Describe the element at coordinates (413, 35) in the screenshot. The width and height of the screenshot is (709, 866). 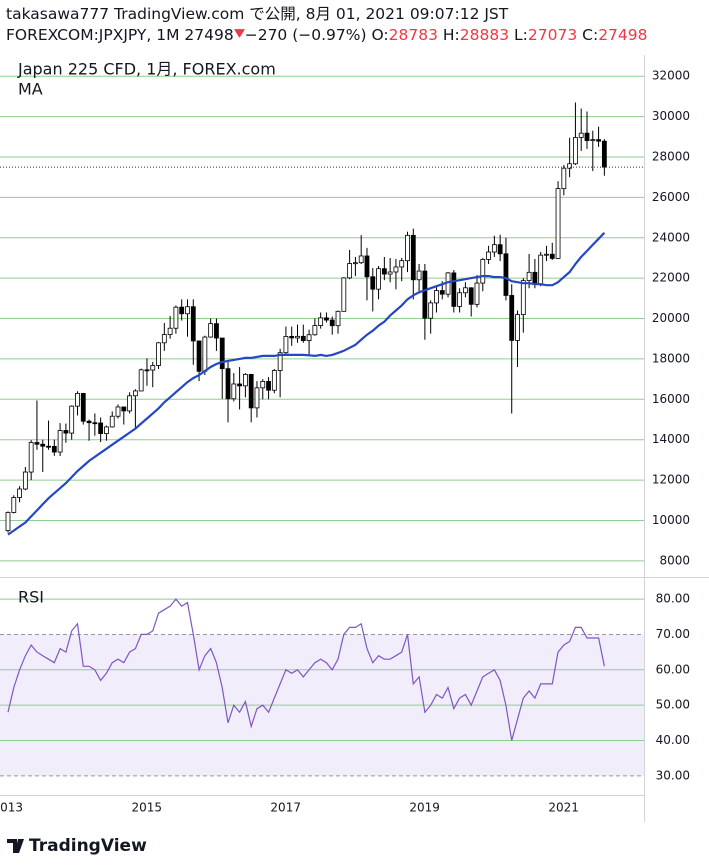
I see `open-value: 28783` at that location.